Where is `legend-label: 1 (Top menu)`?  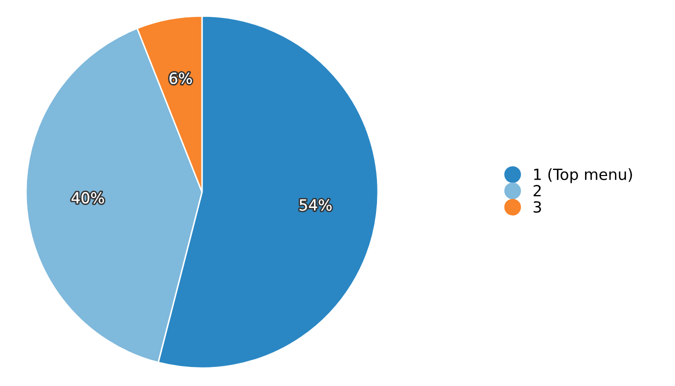
legend-label: 1 (Top menu) is located at coordinates (583, 176).